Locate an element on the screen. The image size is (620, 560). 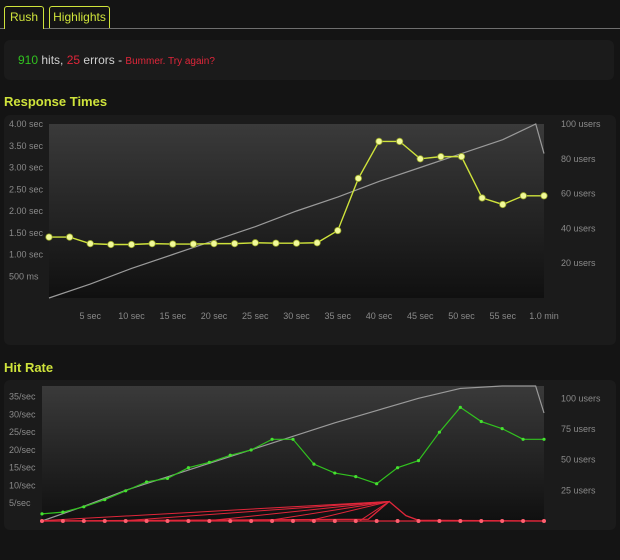
y-tick-label: 15/sec is located at coordinates (22, 468).